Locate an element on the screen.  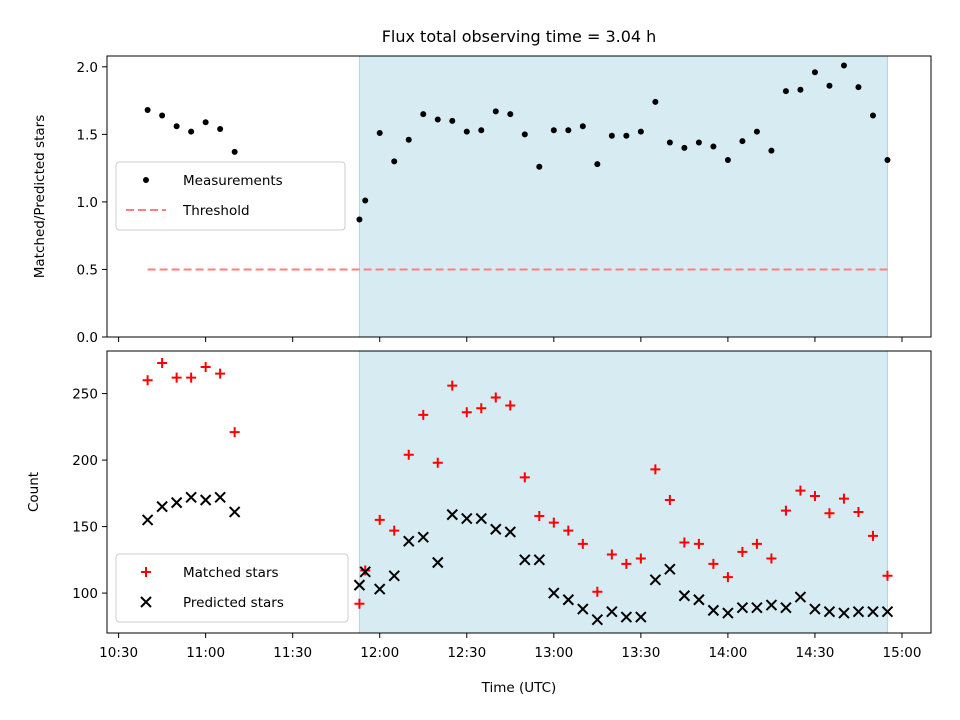
legend-label: Threshold is located at coordinates (216, 211).